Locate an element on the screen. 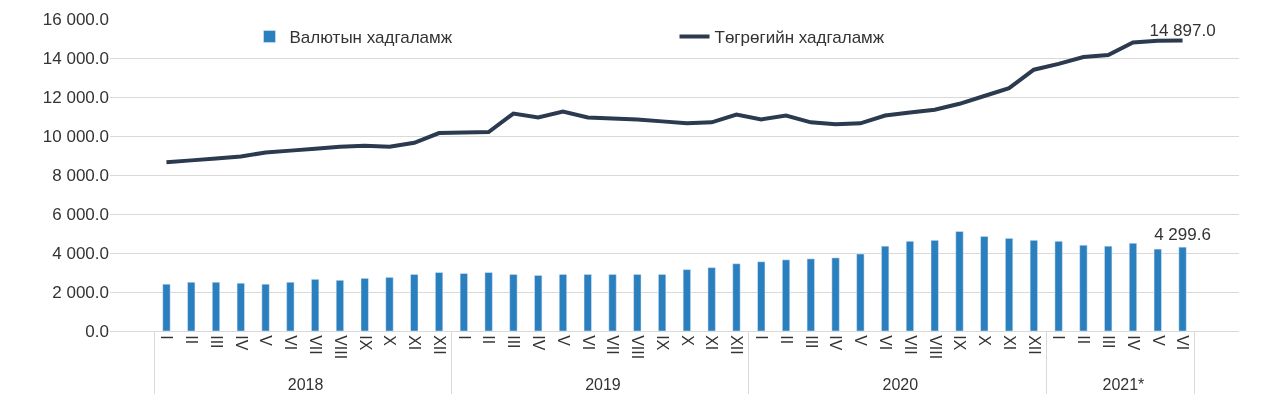 The width and height of the screenshot is (1269, 403). category-label: 2020 is located at coordinates (900, 385).